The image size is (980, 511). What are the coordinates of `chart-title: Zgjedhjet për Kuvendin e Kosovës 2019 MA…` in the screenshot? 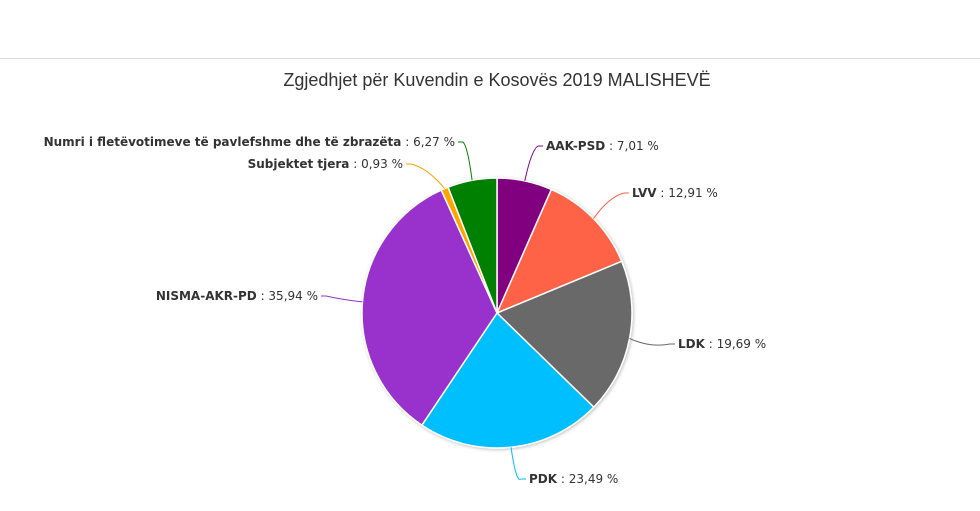 It's located at (496, 80).